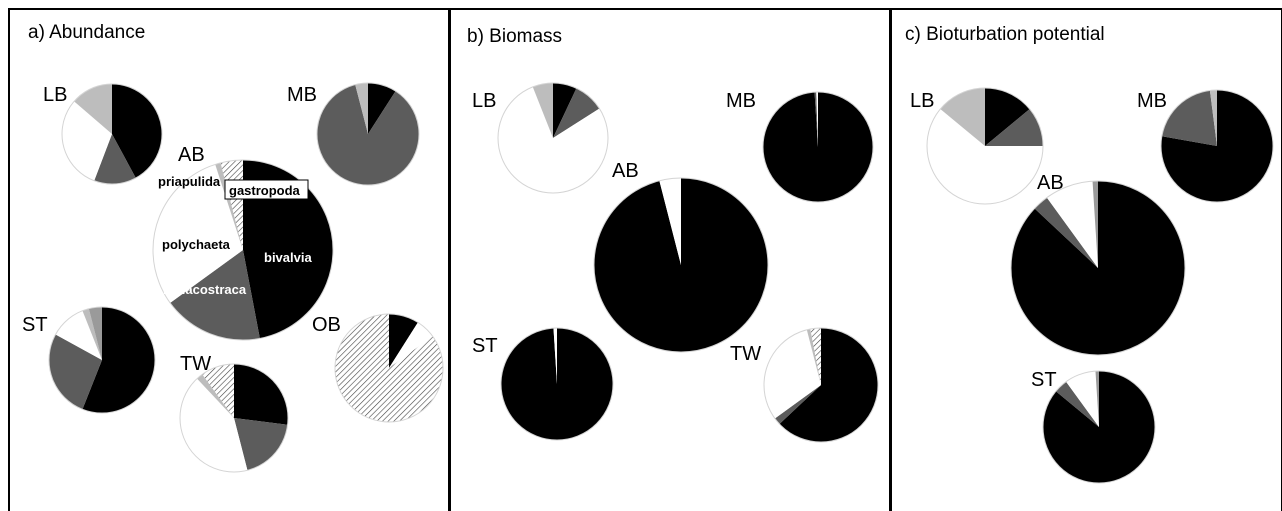  Describe the element at coordinates (485, 346) in the screenshot. I see `station-label-st-b: ST` at that location.